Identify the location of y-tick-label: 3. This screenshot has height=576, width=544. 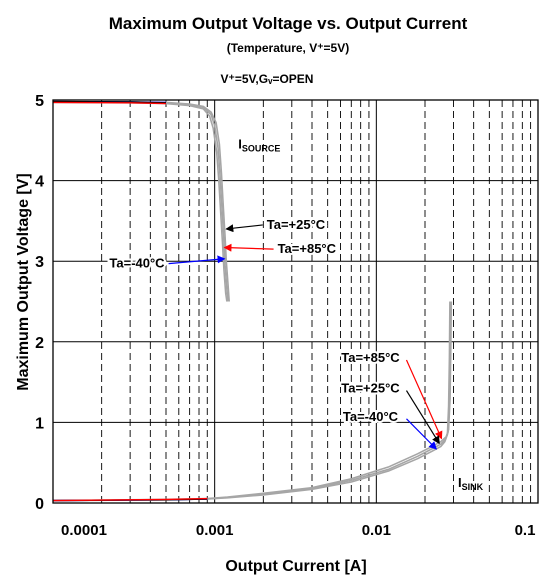
(39, 262).